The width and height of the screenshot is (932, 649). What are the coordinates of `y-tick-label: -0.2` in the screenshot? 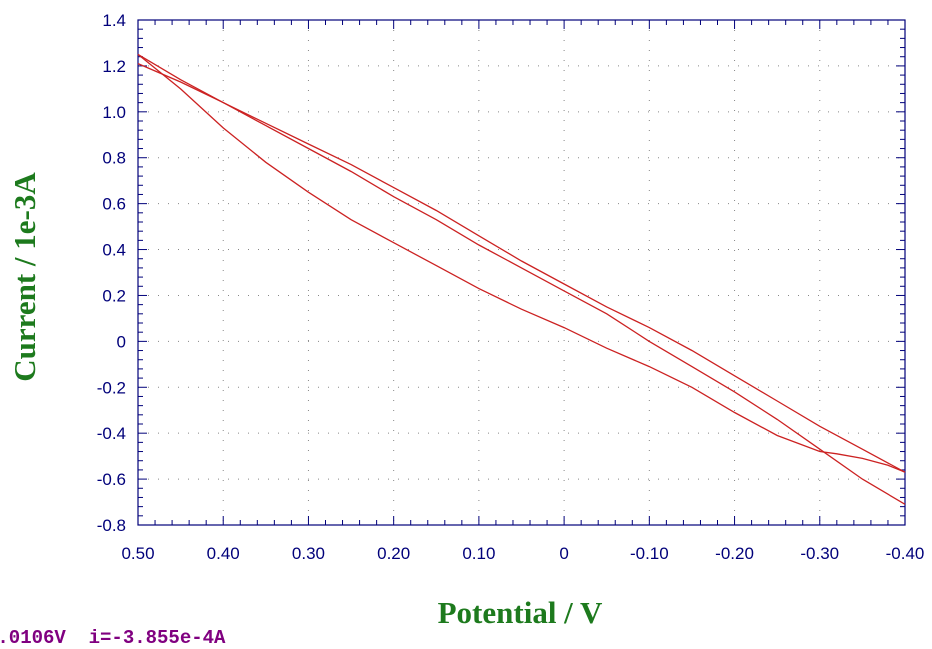 It's located at (111, 387).